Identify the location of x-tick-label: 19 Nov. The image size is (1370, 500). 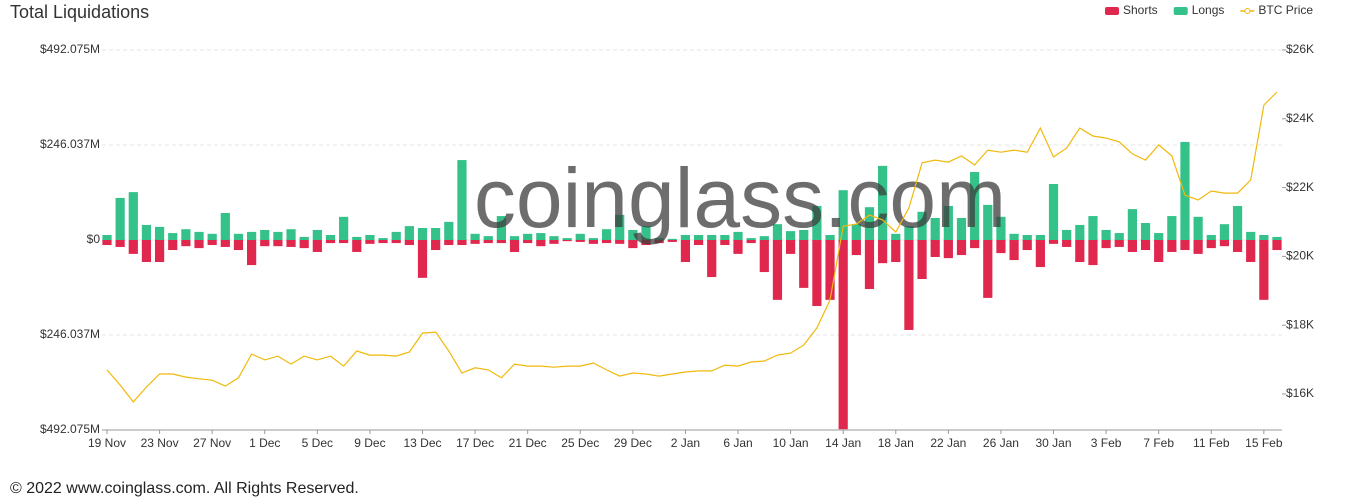
(107, 443).